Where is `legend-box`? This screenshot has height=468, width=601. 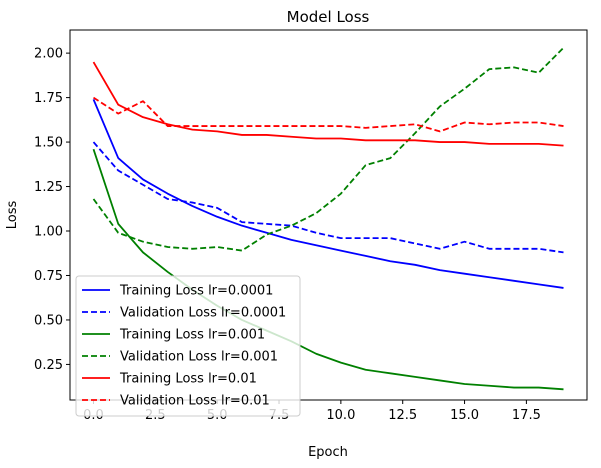
legend-box is located at coordinates (188, 346).